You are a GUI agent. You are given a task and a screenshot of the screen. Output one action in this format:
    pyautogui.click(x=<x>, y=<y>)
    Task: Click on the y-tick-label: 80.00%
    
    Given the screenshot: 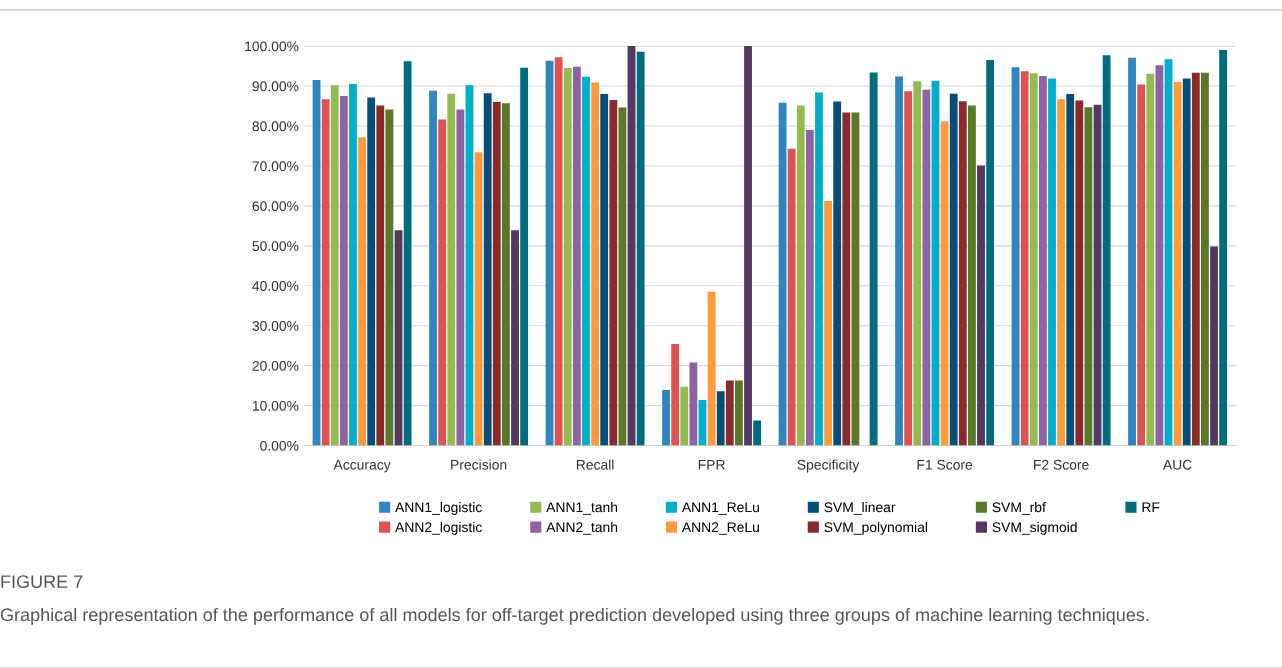 What is the action you would take?
    pyautogui.click(x=275, y=126)
    